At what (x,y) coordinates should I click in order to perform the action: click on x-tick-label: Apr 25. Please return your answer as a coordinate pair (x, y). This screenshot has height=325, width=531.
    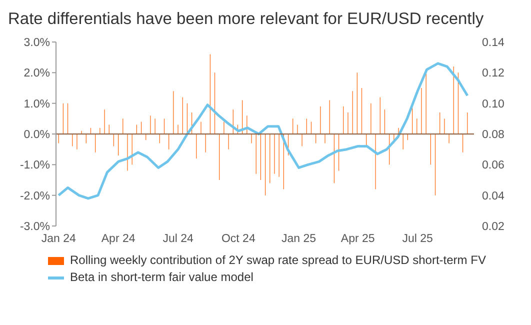
    Looking at the image, I should click on (357, 239).